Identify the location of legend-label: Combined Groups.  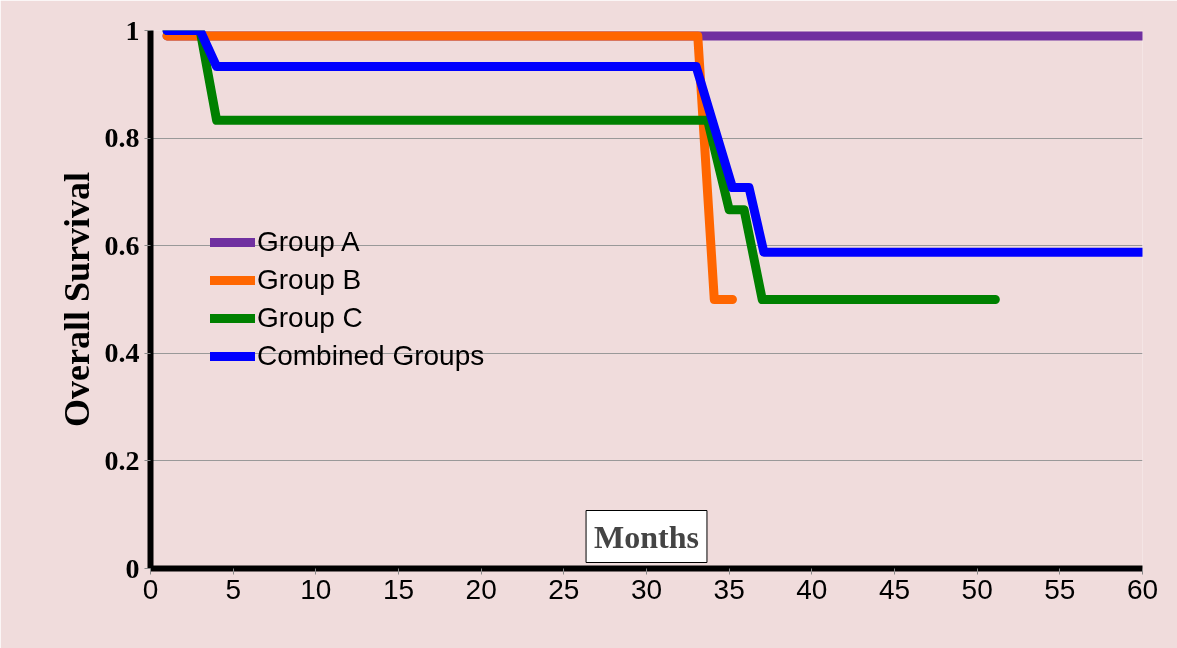
(371, 356).